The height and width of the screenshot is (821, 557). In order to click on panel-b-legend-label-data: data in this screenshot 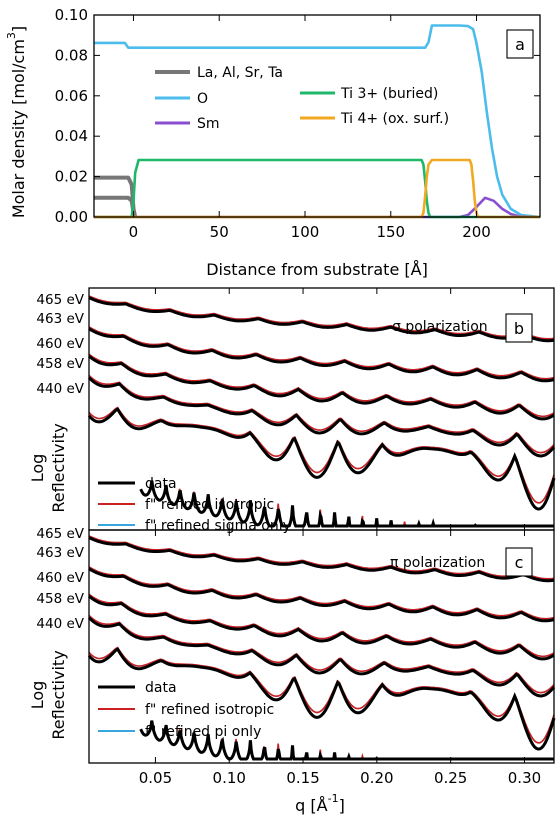, I will do `click(161, 484)`.